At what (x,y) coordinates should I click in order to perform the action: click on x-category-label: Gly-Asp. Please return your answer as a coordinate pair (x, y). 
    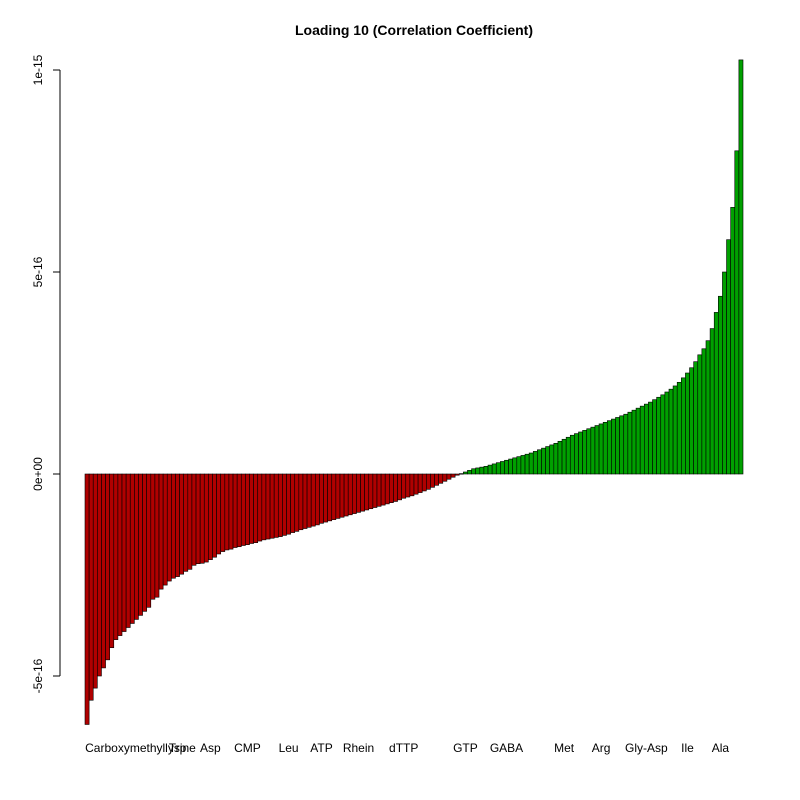
    Looking at the image, I should click on (646, 748).